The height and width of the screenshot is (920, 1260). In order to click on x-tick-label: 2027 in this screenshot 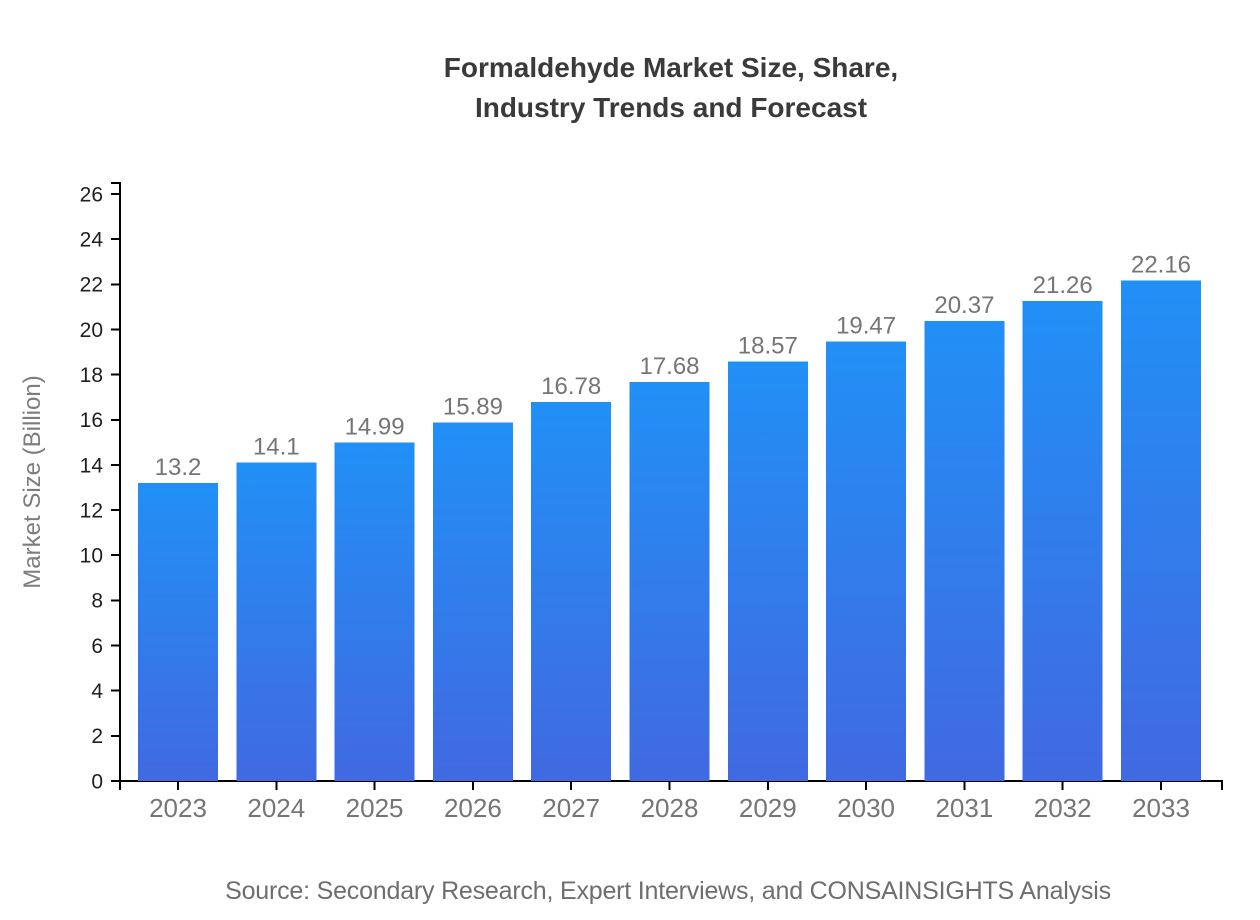, I will do `click(571, 808)`.